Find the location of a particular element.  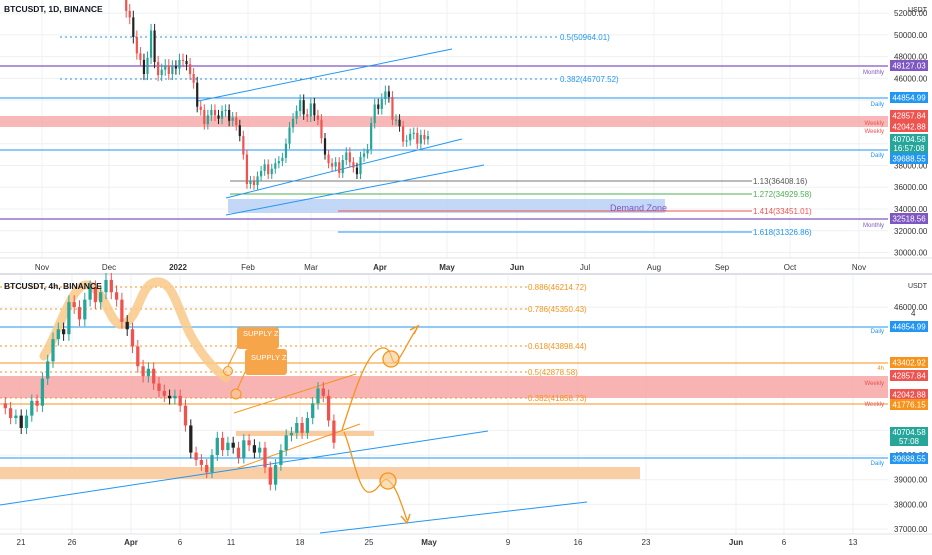

4h-highlight-path is located at coordinates (135, 330).